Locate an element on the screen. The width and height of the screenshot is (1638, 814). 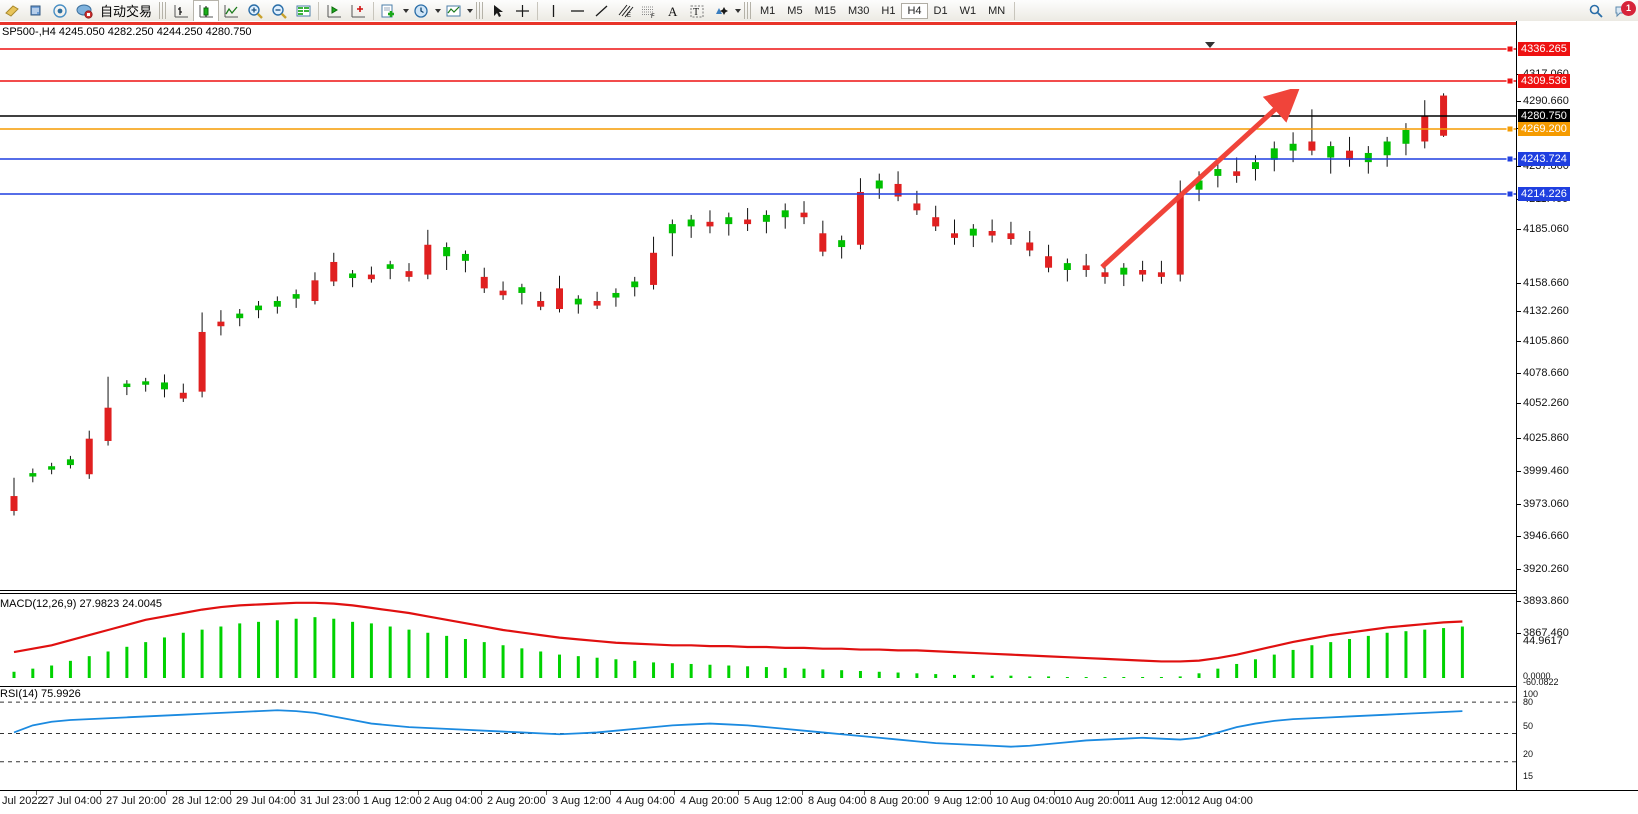
cursor-icon is located at coordinates (498, 11).